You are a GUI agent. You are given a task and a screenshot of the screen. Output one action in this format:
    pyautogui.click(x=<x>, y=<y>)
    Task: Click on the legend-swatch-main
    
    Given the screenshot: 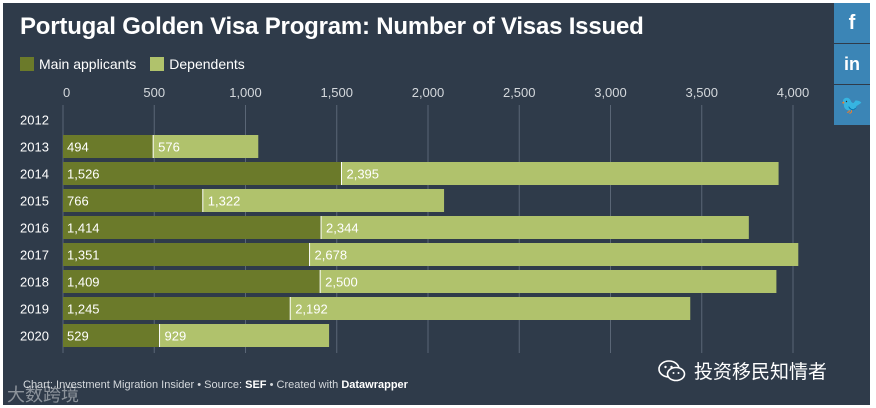 What is the action you would take?
    pyautogui.click(x=27, y=64)
    